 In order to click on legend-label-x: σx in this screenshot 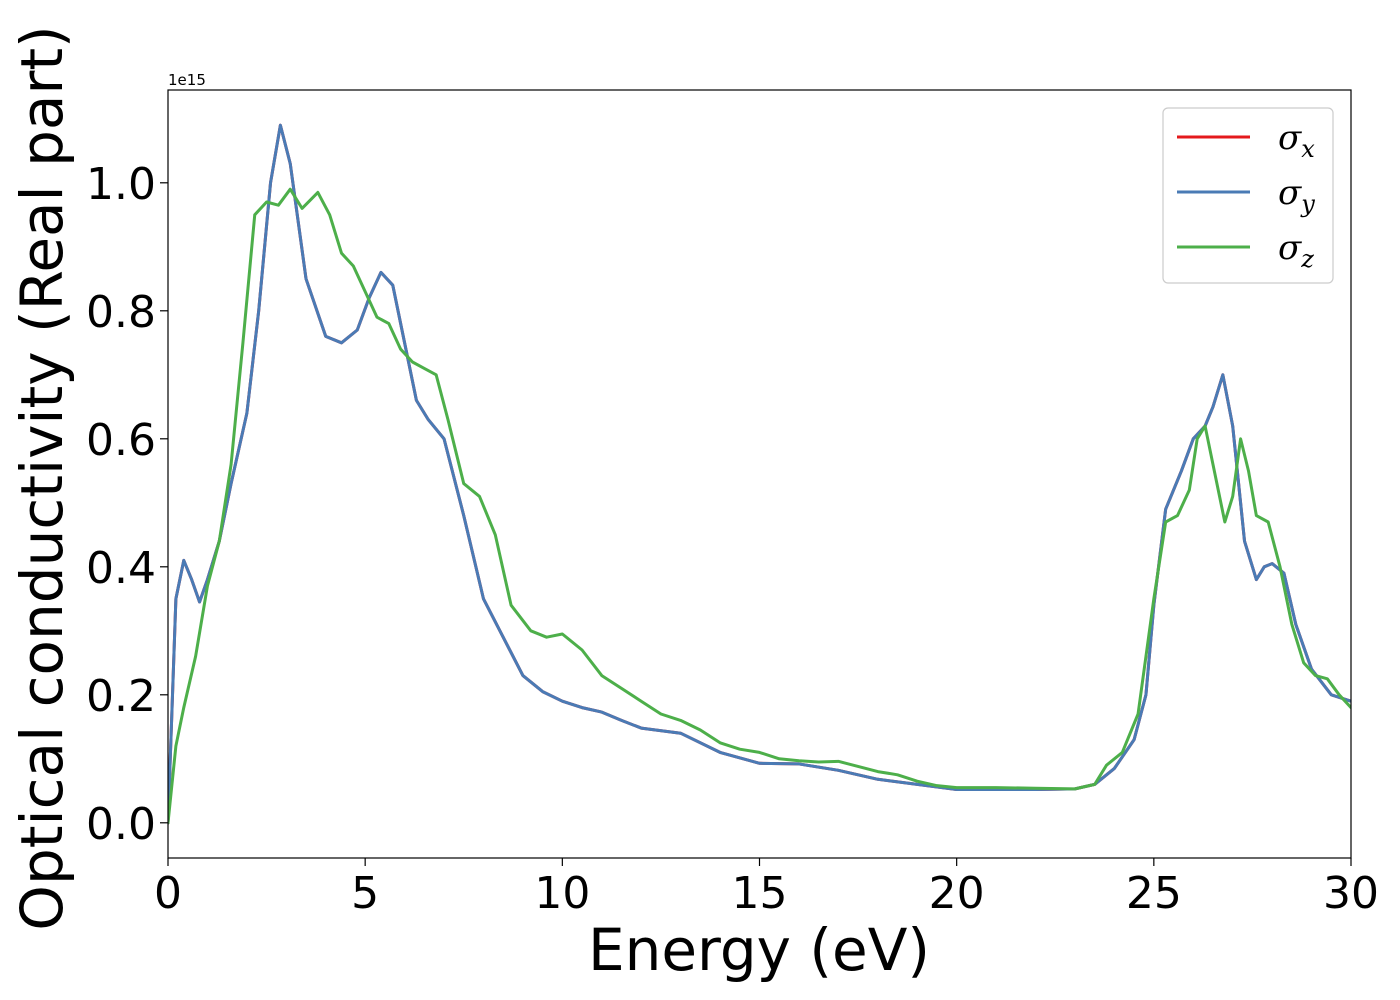, I will do `click(1296, 140)`.